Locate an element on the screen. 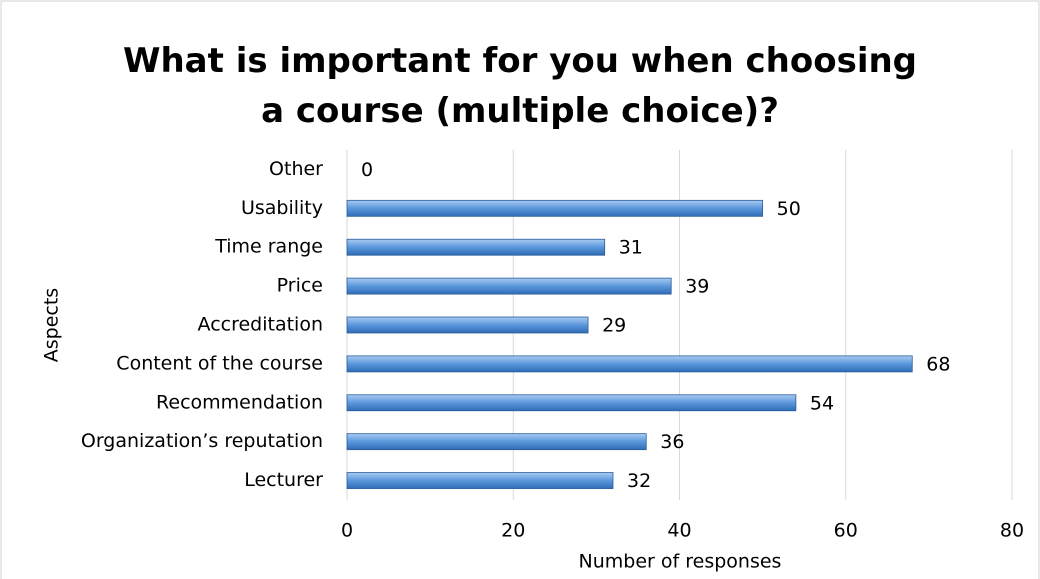 The width and height of the screenshot is (1040, 579). y-tick-label: Recommendation is located at coordinates (239, 402).